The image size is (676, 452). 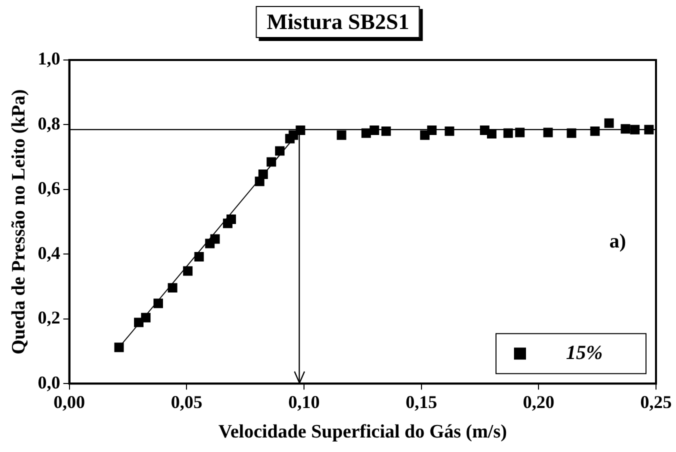 What do you see at coordinates (338, 22) in the screenshot?
I see `chart-title: Mistura SB2S1` at bounding box center [338, 22].